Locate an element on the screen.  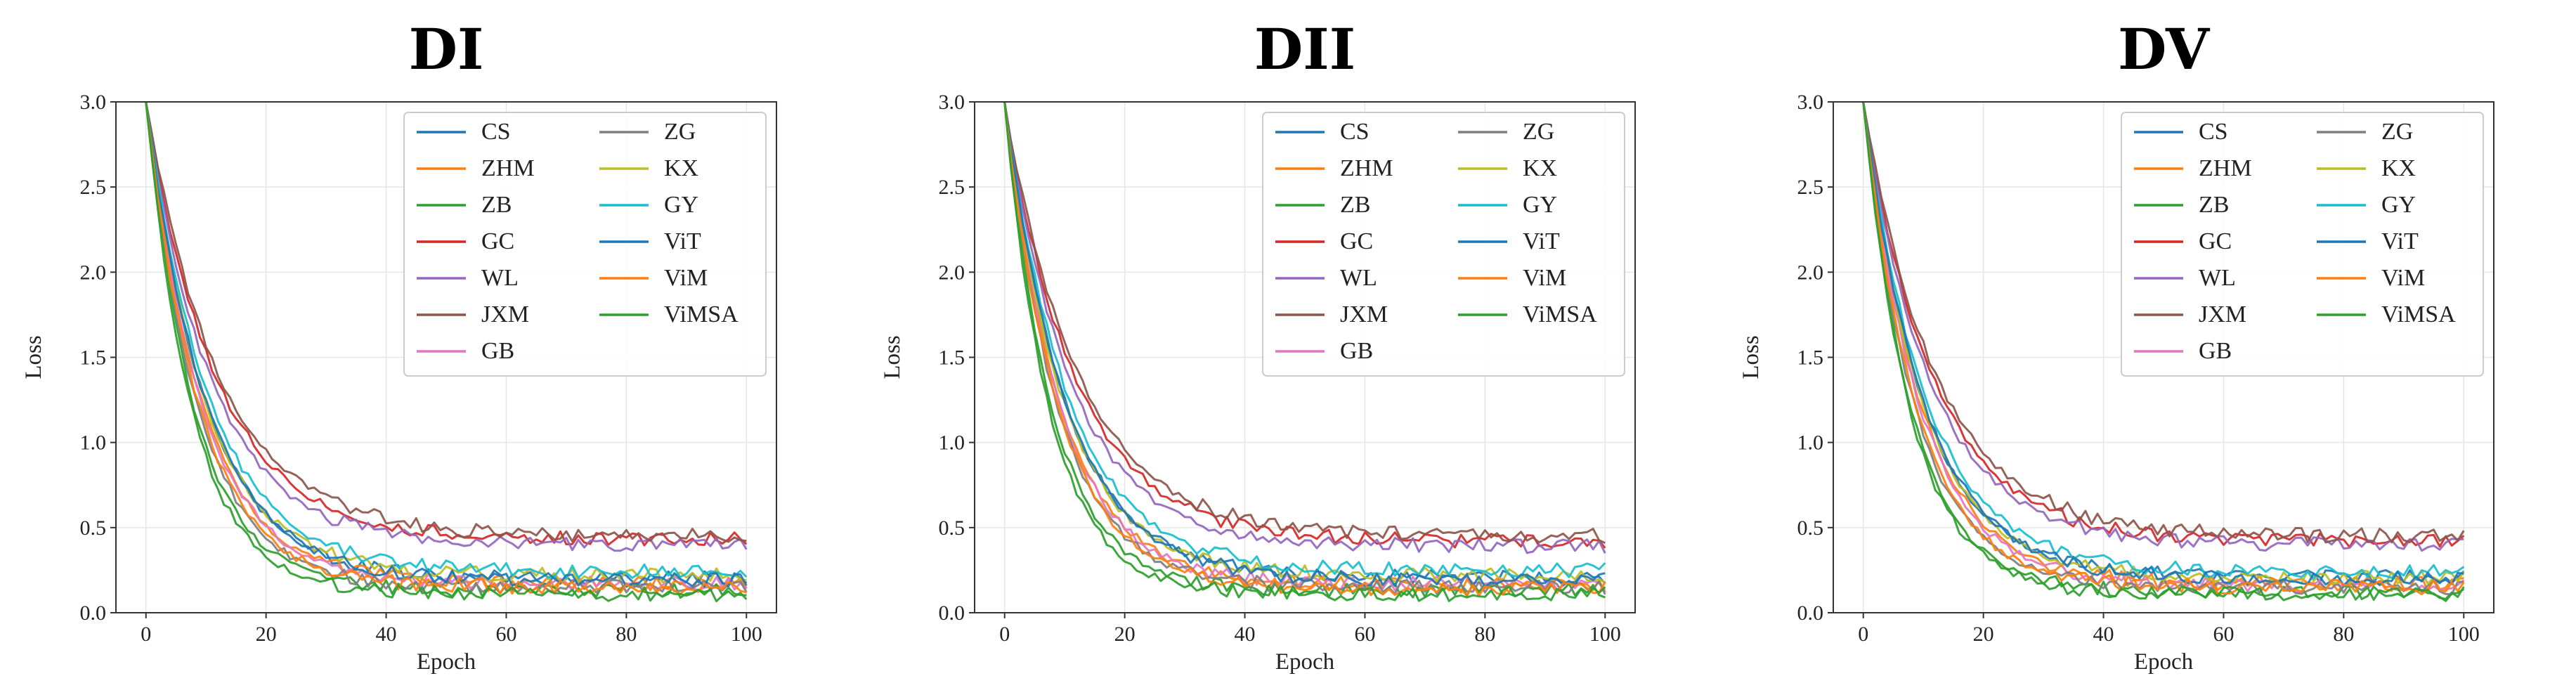
x-tick-label: 100 is located at coordinates (746, 634).